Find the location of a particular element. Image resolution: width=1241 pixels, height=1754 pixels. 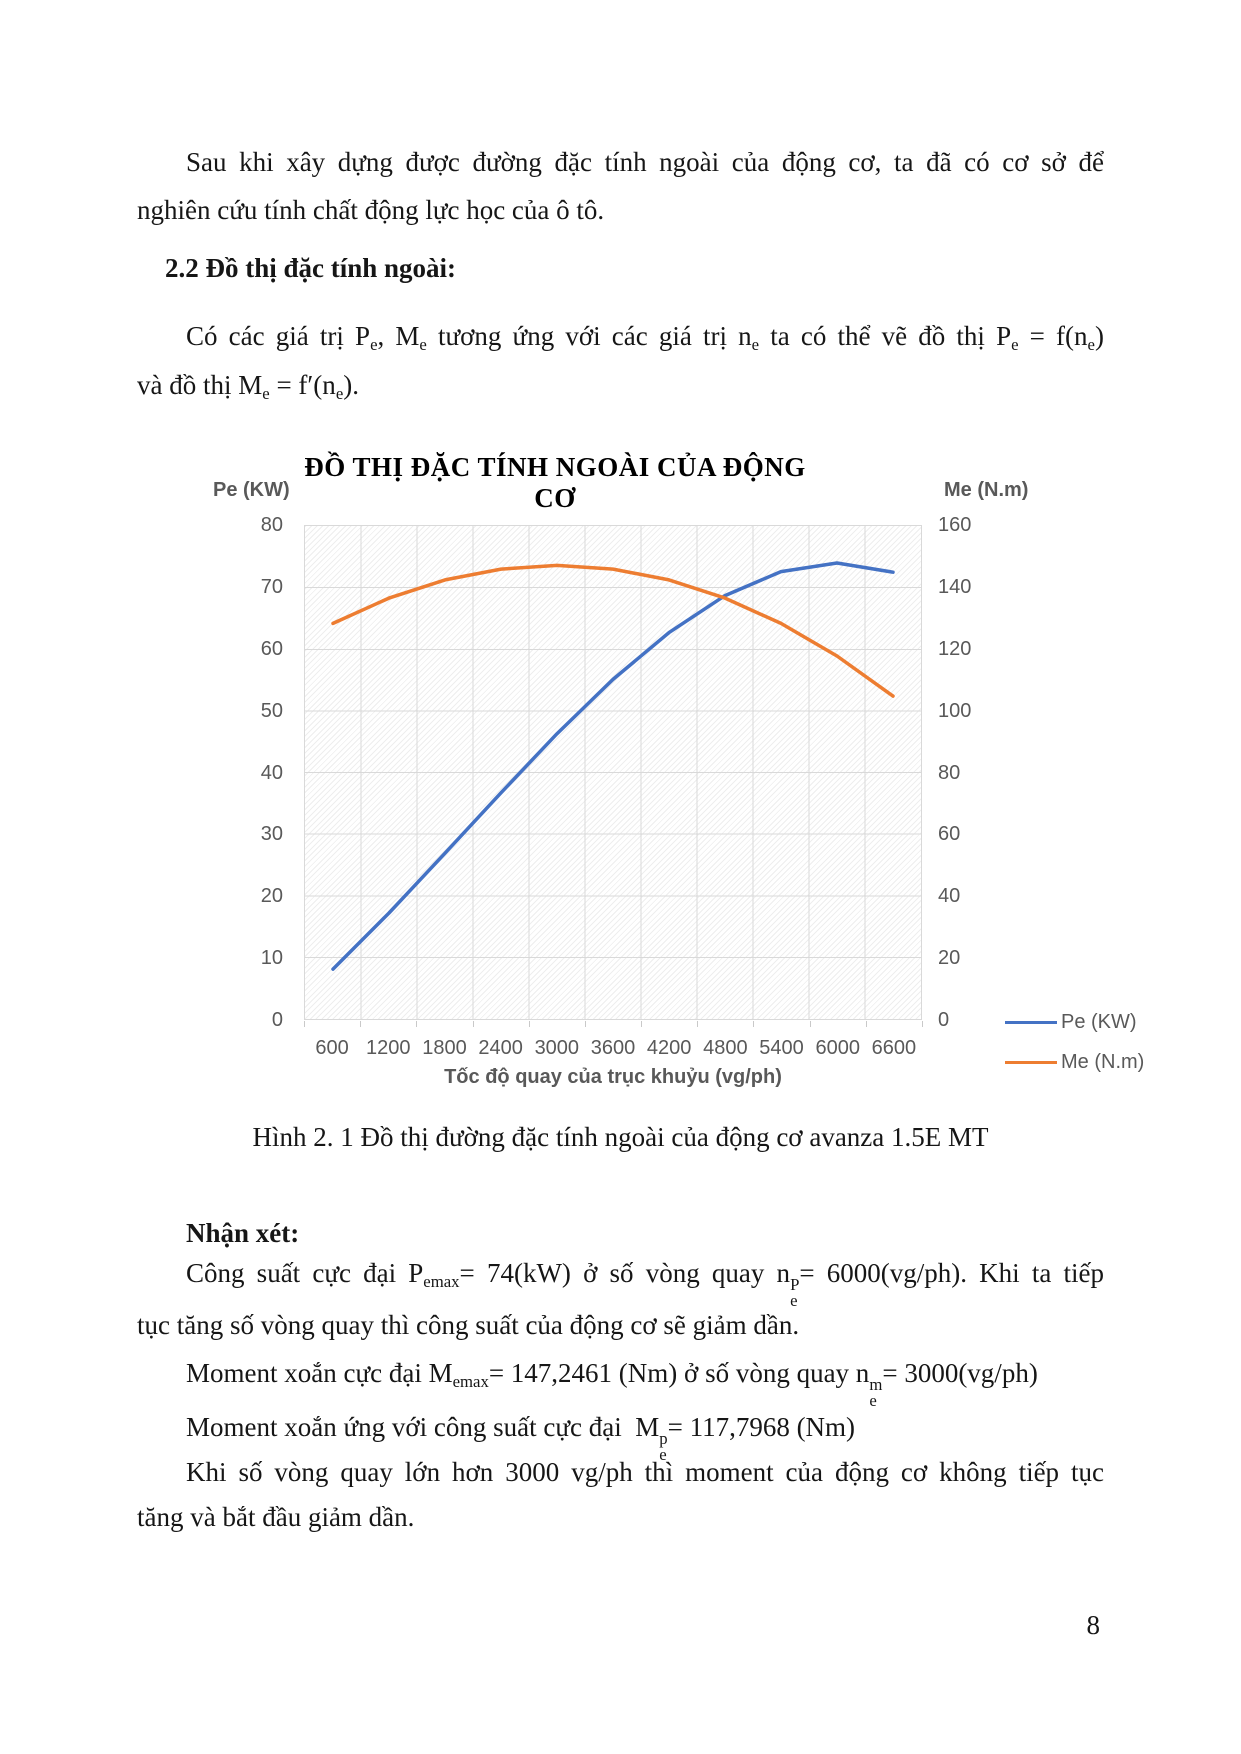

axis-tick-label: 1200 is located at coordinates (388, 1048).